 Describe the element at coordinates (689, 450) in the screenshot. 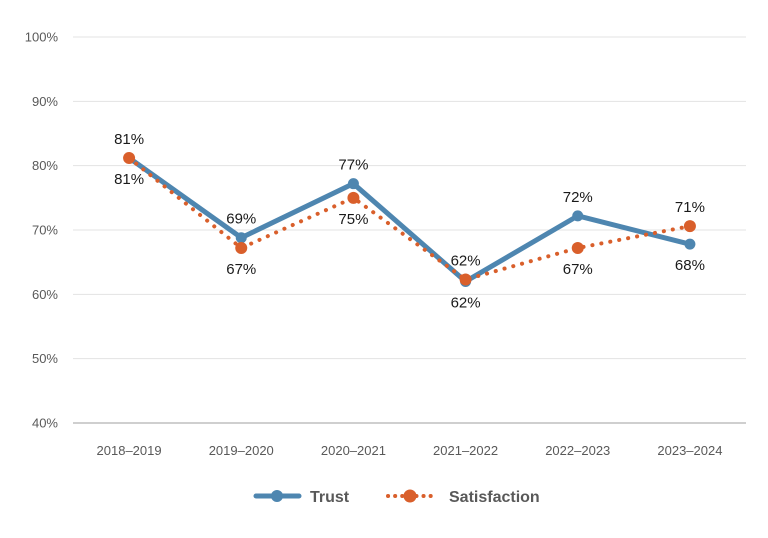

I see `x-tick-label: 2023–2024` at that location.